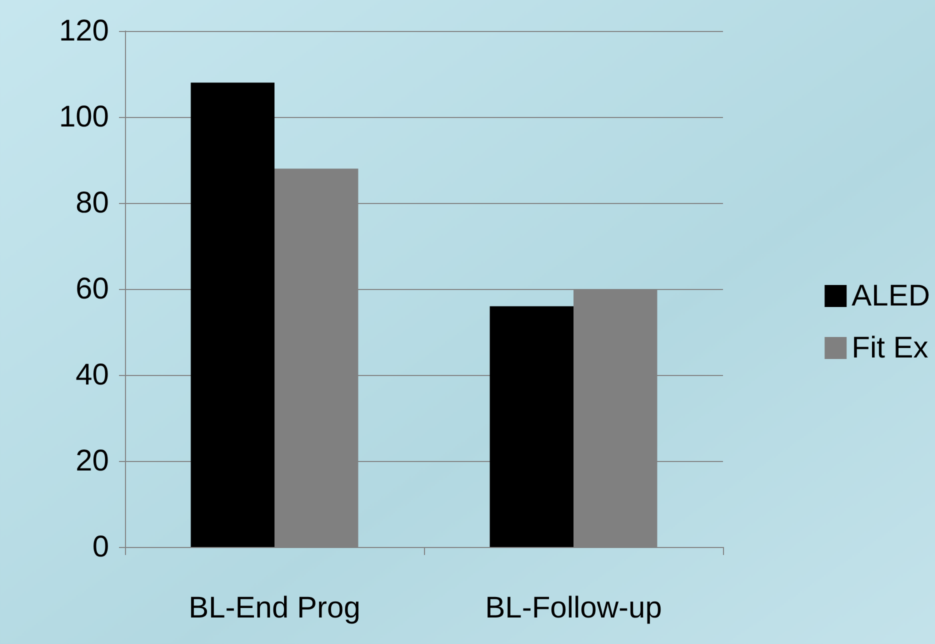 This screenshot has width=935, height=644. I want to click on y-tick-label: 20, so click(92, 461).